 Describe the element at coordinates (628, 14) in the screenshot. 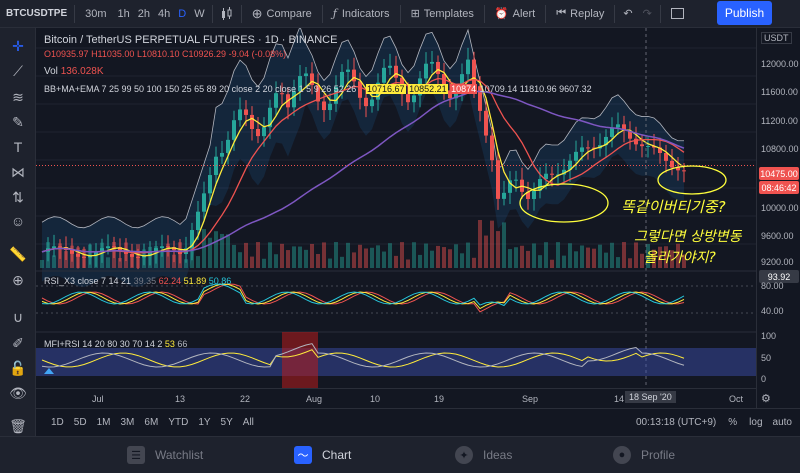

I see `undo-icon: ↶` at that location.